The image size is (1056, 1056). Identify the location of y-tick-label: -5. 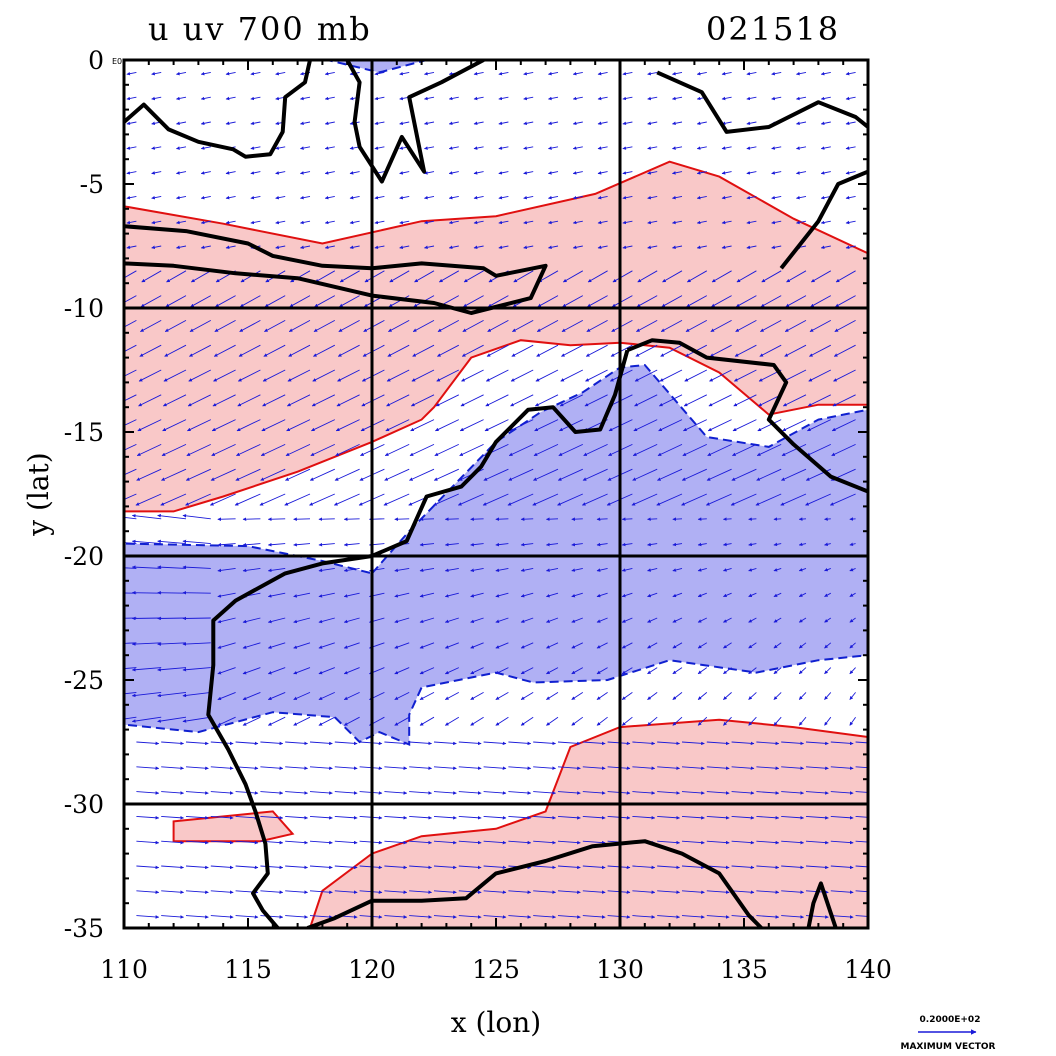
(92, 184).